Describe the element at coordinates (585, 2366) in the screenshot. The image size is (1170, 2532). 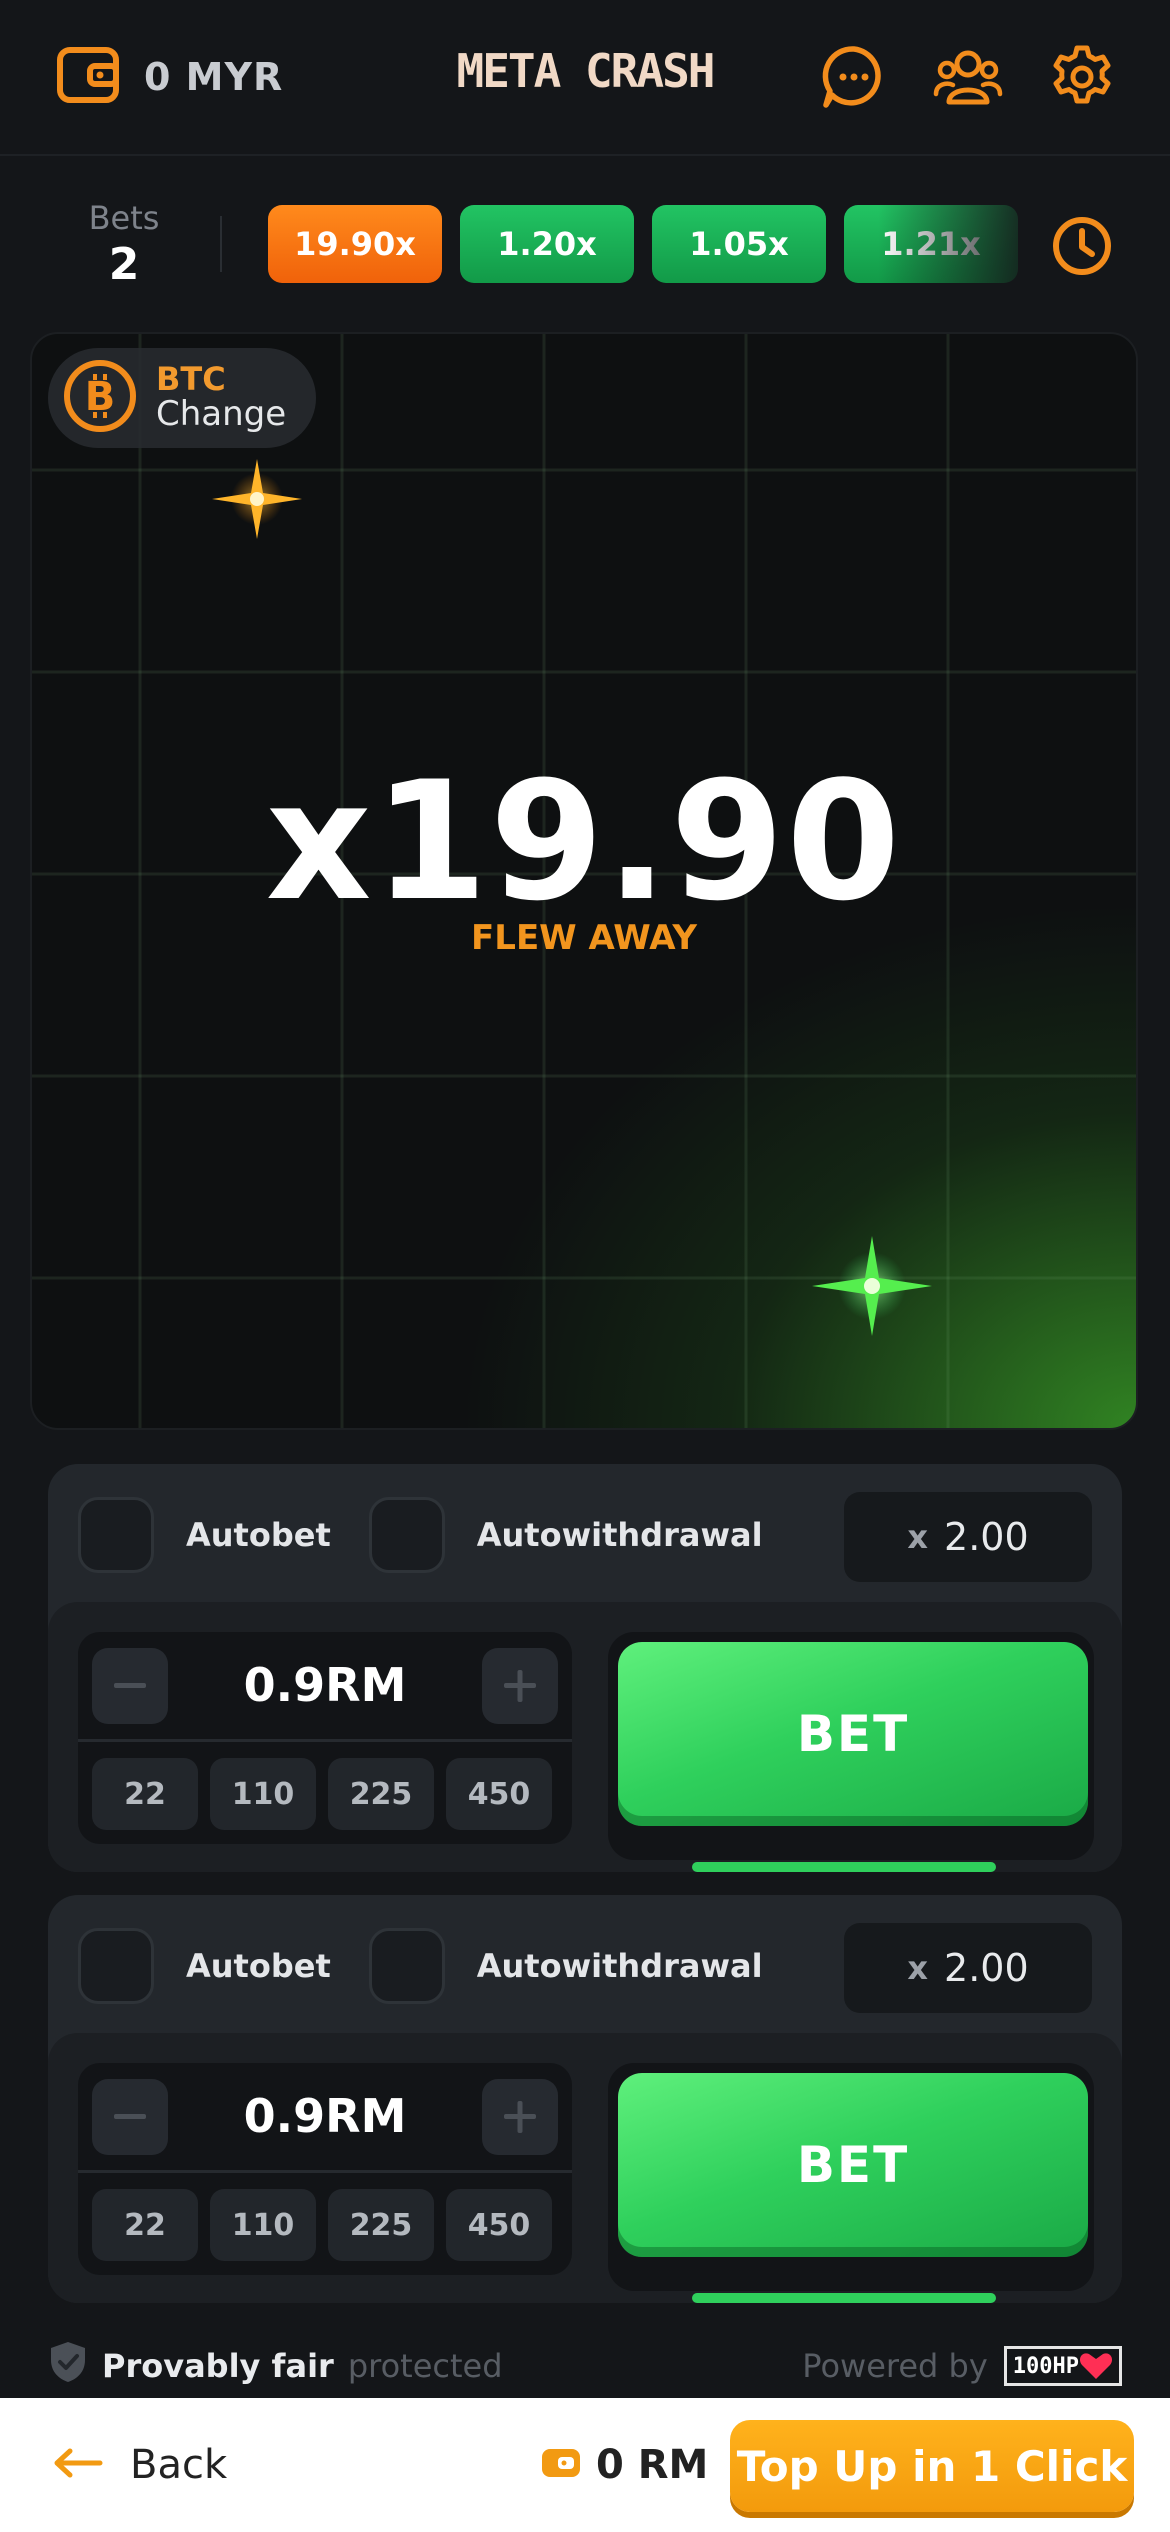
I see `fairness-footer: Provably fair protected Powered by 100HP` at that location.